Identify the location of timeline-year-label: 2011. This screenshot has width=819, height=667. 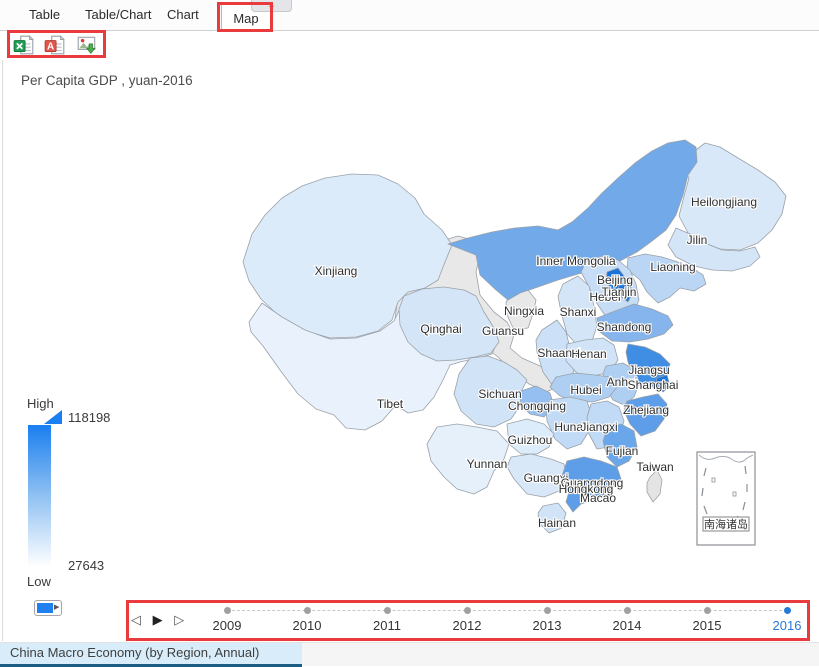
(387, 625).